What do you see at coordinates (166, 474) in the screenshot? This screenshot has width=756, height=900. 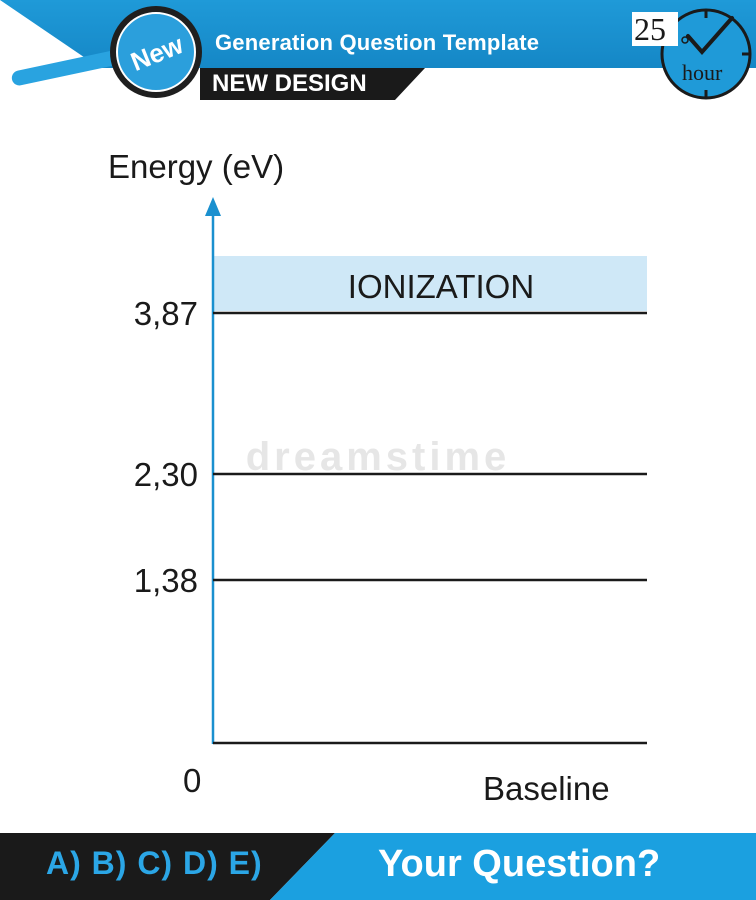 I see `energy-level-label: 2,30` at bounding box center [166, 474].